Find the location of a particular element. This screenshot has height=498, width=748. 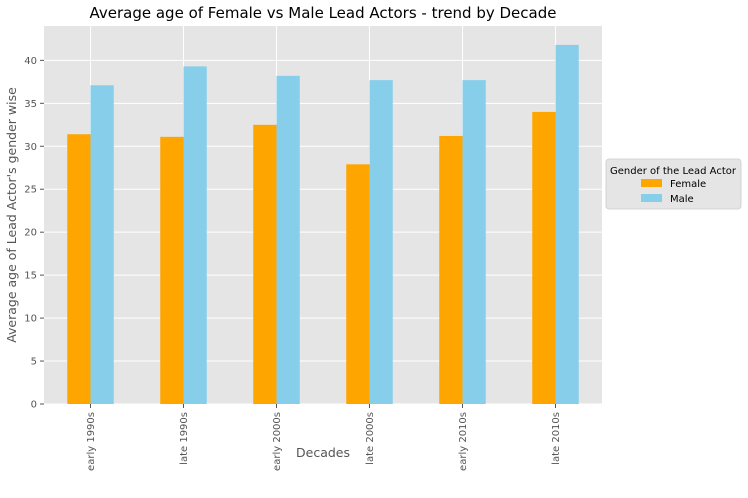

y-tick-label: 35 is located at coordinates (30, 104).